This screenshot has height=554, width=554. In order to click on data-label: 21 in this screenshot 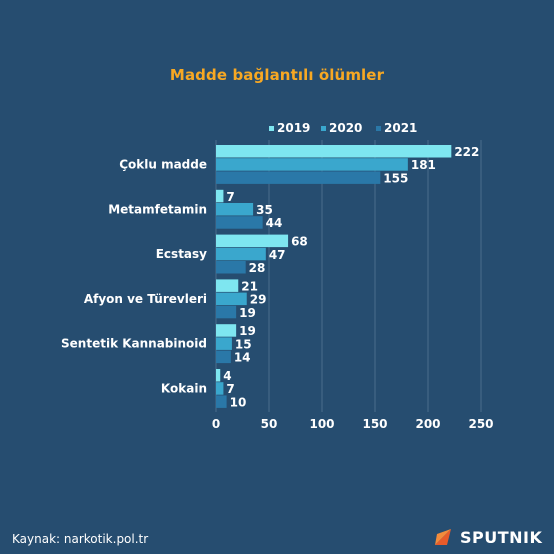, I will do `click(249, 286)`.